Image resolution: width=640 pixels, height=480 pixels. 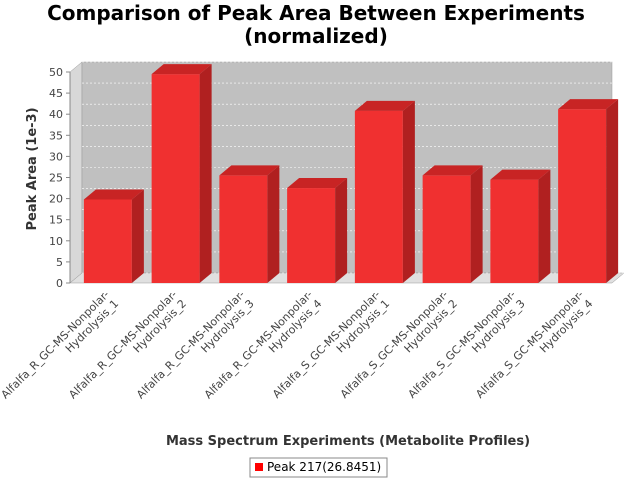 I want to click on legend-box, so click(x=318, y=467).